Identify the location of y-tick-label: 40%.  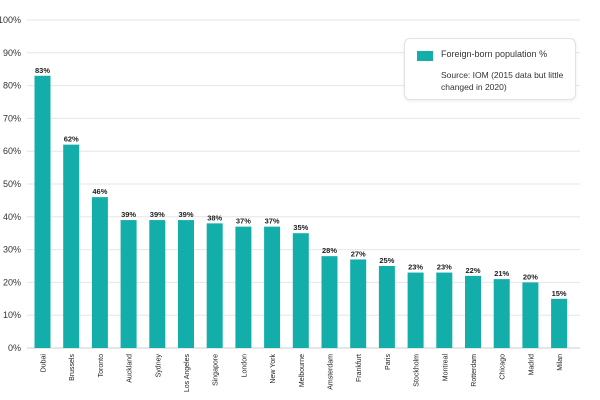
(12, 217).